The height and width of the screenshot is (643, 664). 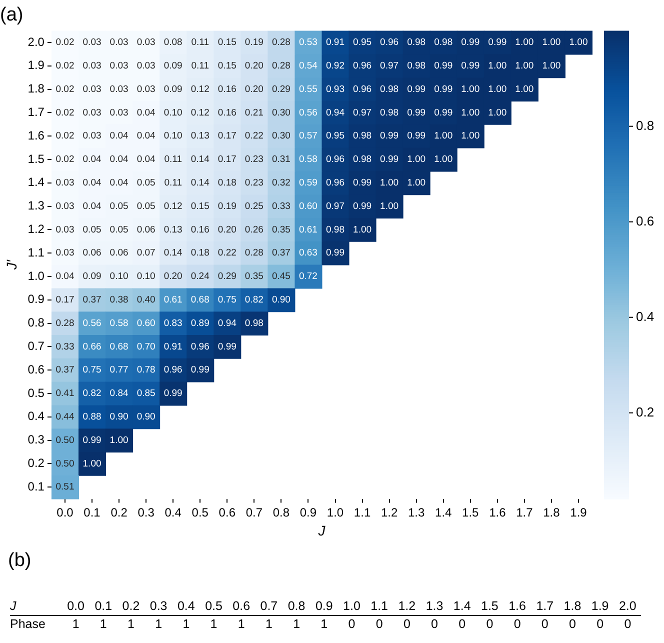 I want to click on data-label: 0.05, so click(x=146, y=183).